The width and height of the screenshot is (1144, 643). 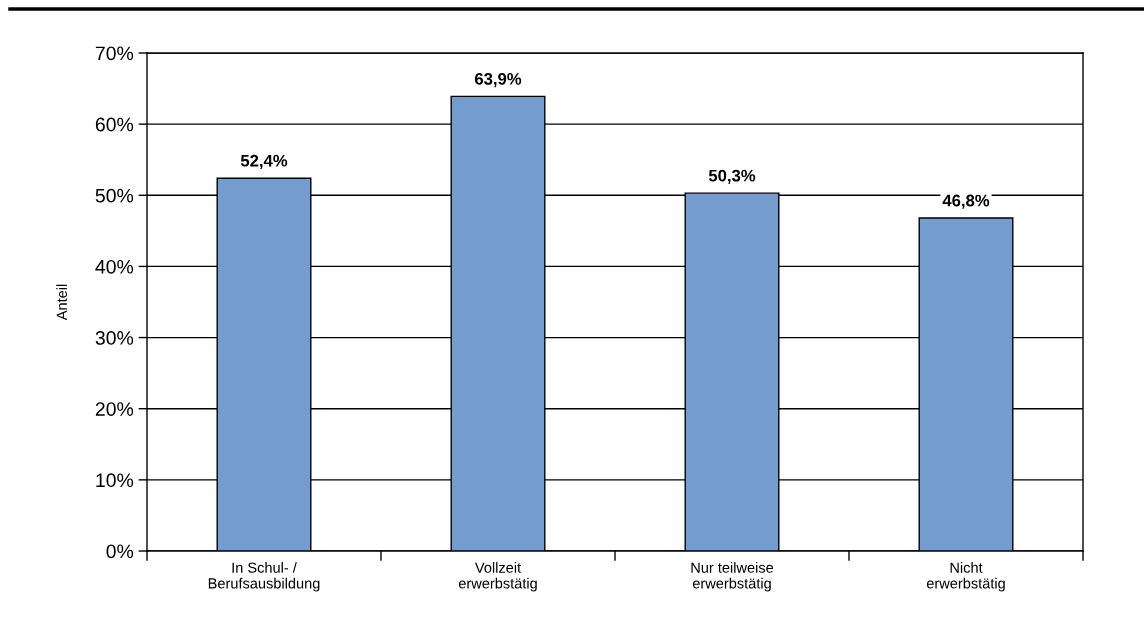 I want to click on data-label: 50,3%, so click(x=732, y=176).